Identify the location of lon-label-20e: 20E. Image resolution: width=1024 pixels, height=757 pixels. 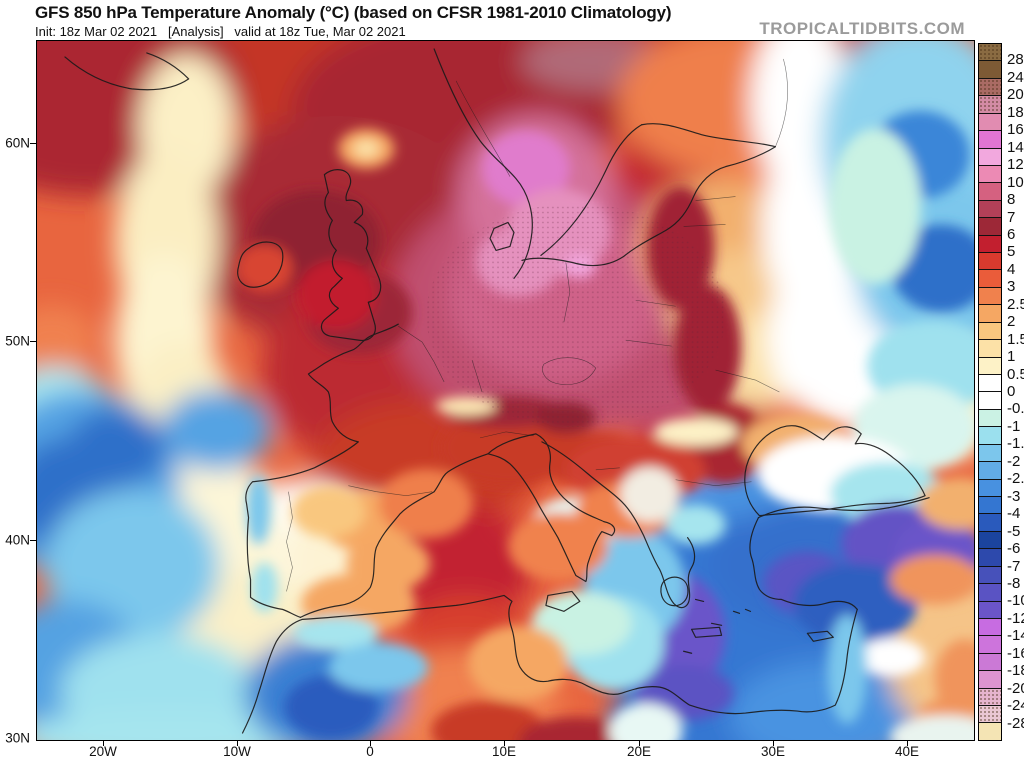
(639, 750).